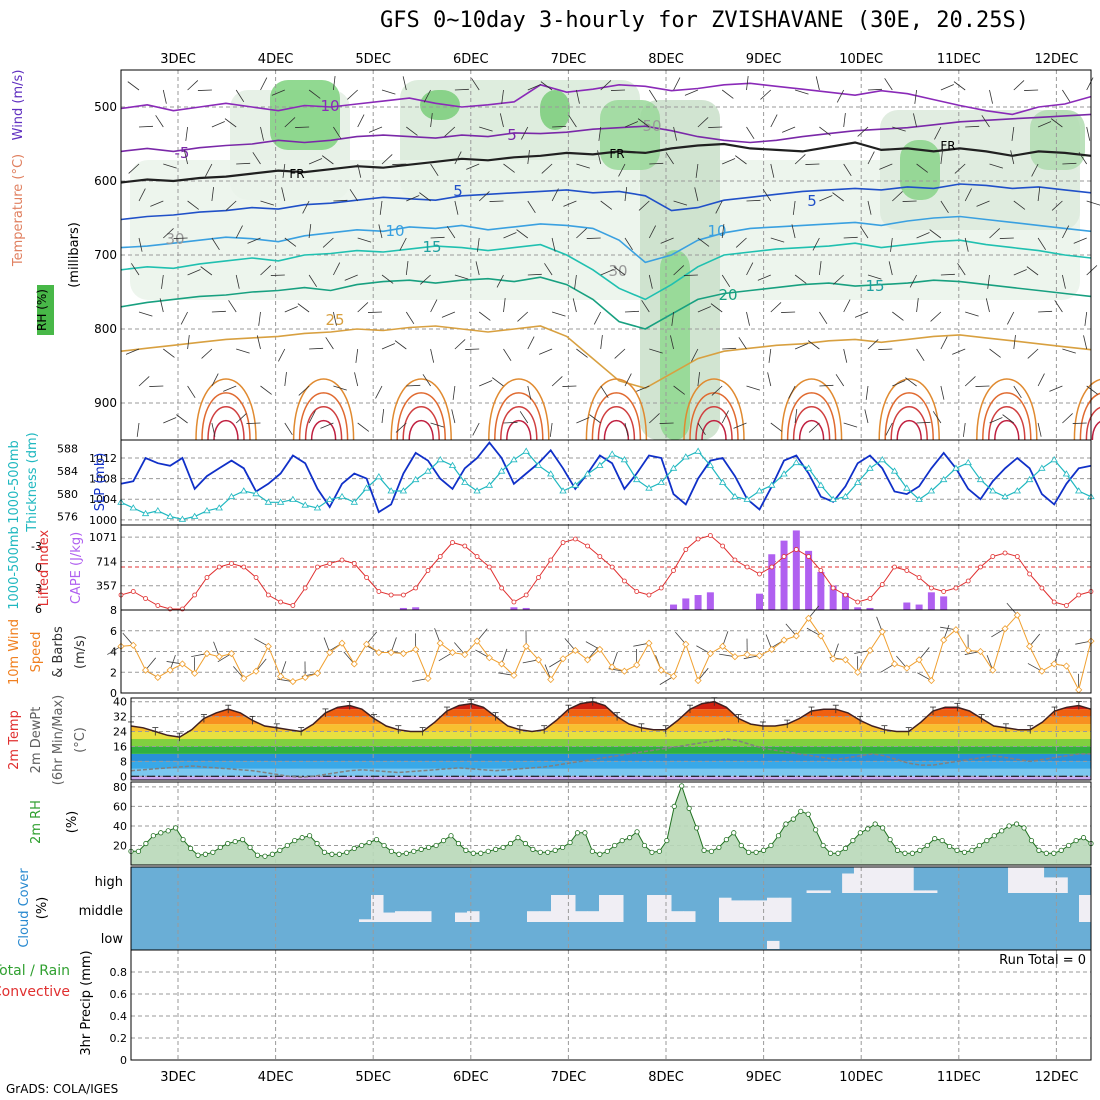  Describe the element at coordinates (18, 105) in the screenshot. I see `label-wind: Wind (m/s)` at that location.